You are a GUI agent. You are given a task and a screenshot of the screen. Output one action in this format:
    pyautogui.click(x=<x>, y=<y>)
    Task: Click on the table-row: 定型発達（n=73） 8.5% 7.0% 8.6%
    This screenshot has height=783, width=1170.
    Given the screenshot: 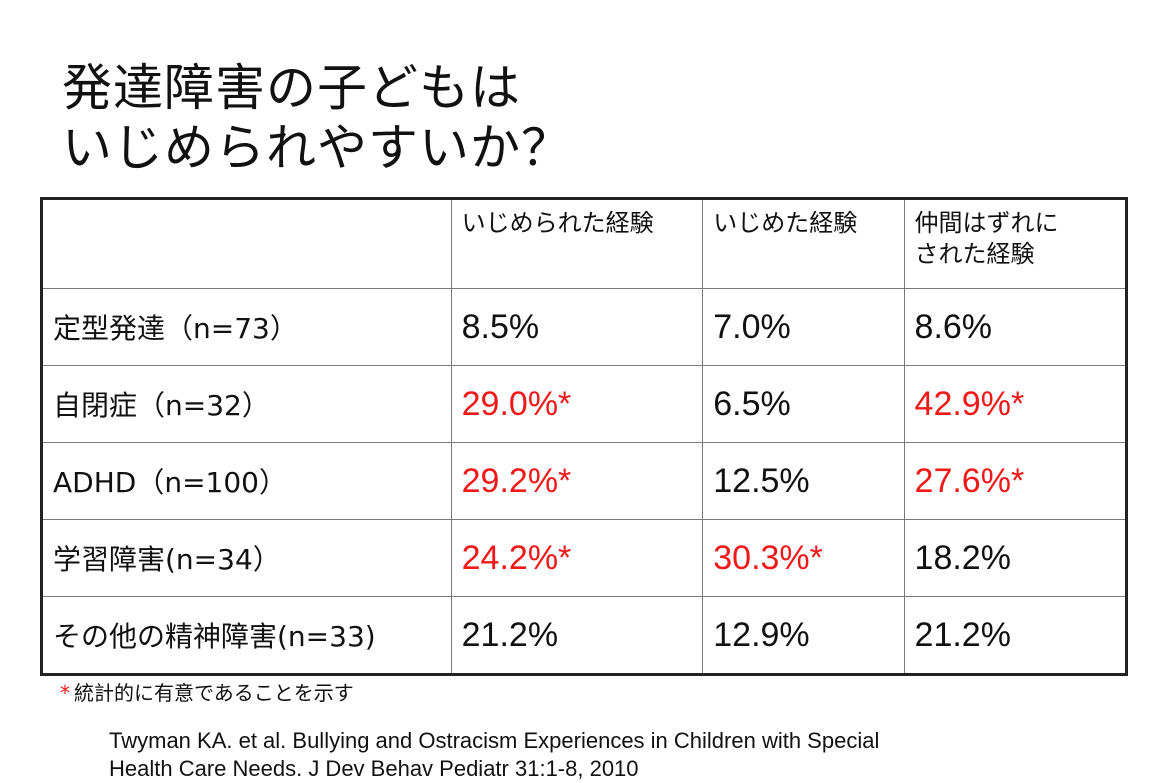 What is the action you would take?
    pyautogui.click(x=584, y=327)
    